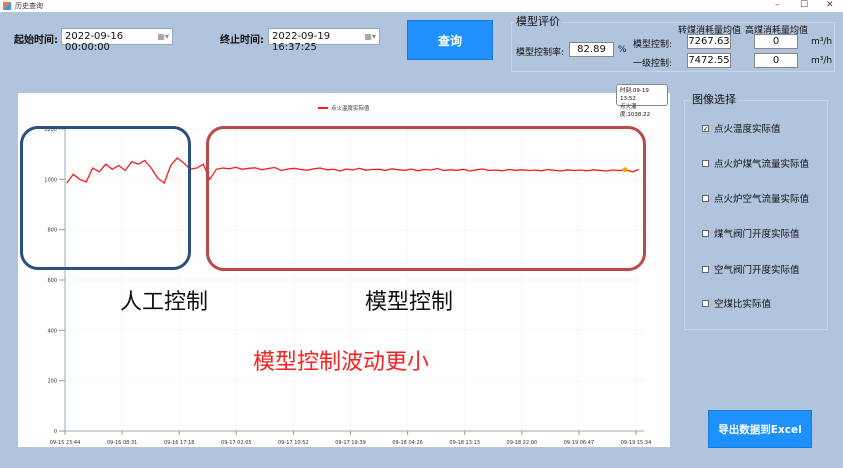  What do you see at coordinates (804, 5) in the screenshot?
I see `maximize-button: ☐` at bounding box center [804, 5].